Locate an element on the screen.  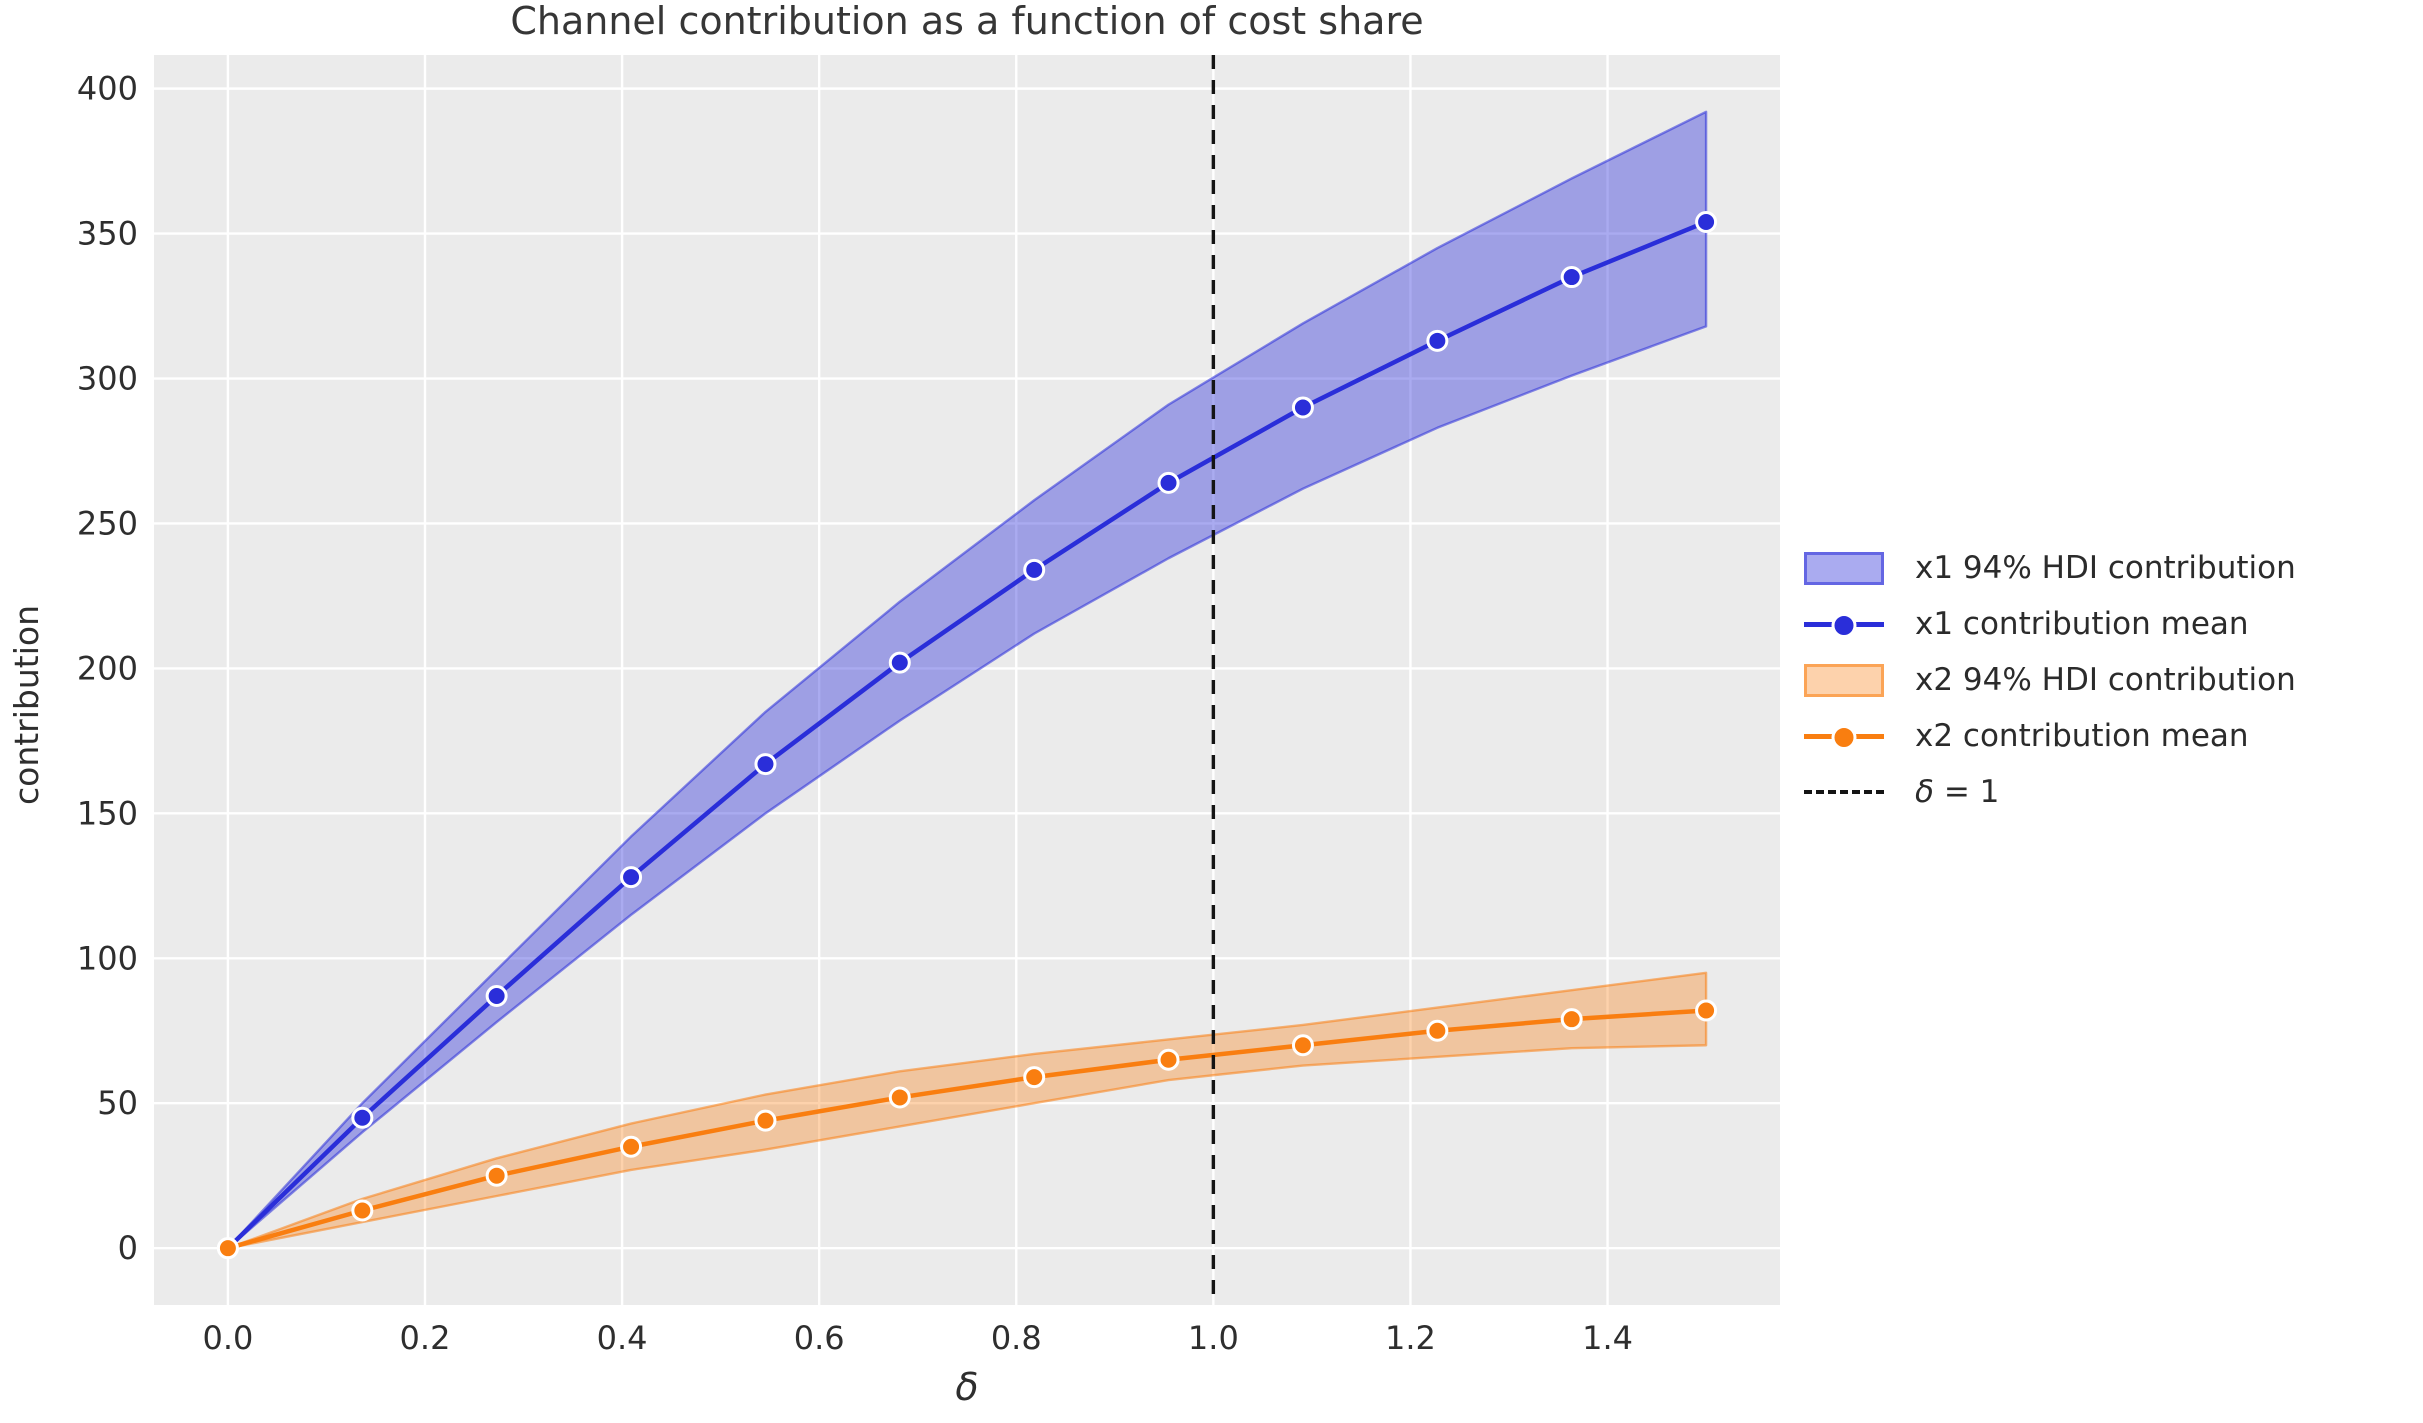
legend-item-delta-vline: δ = 1 is located at coordinates (2050, 792).